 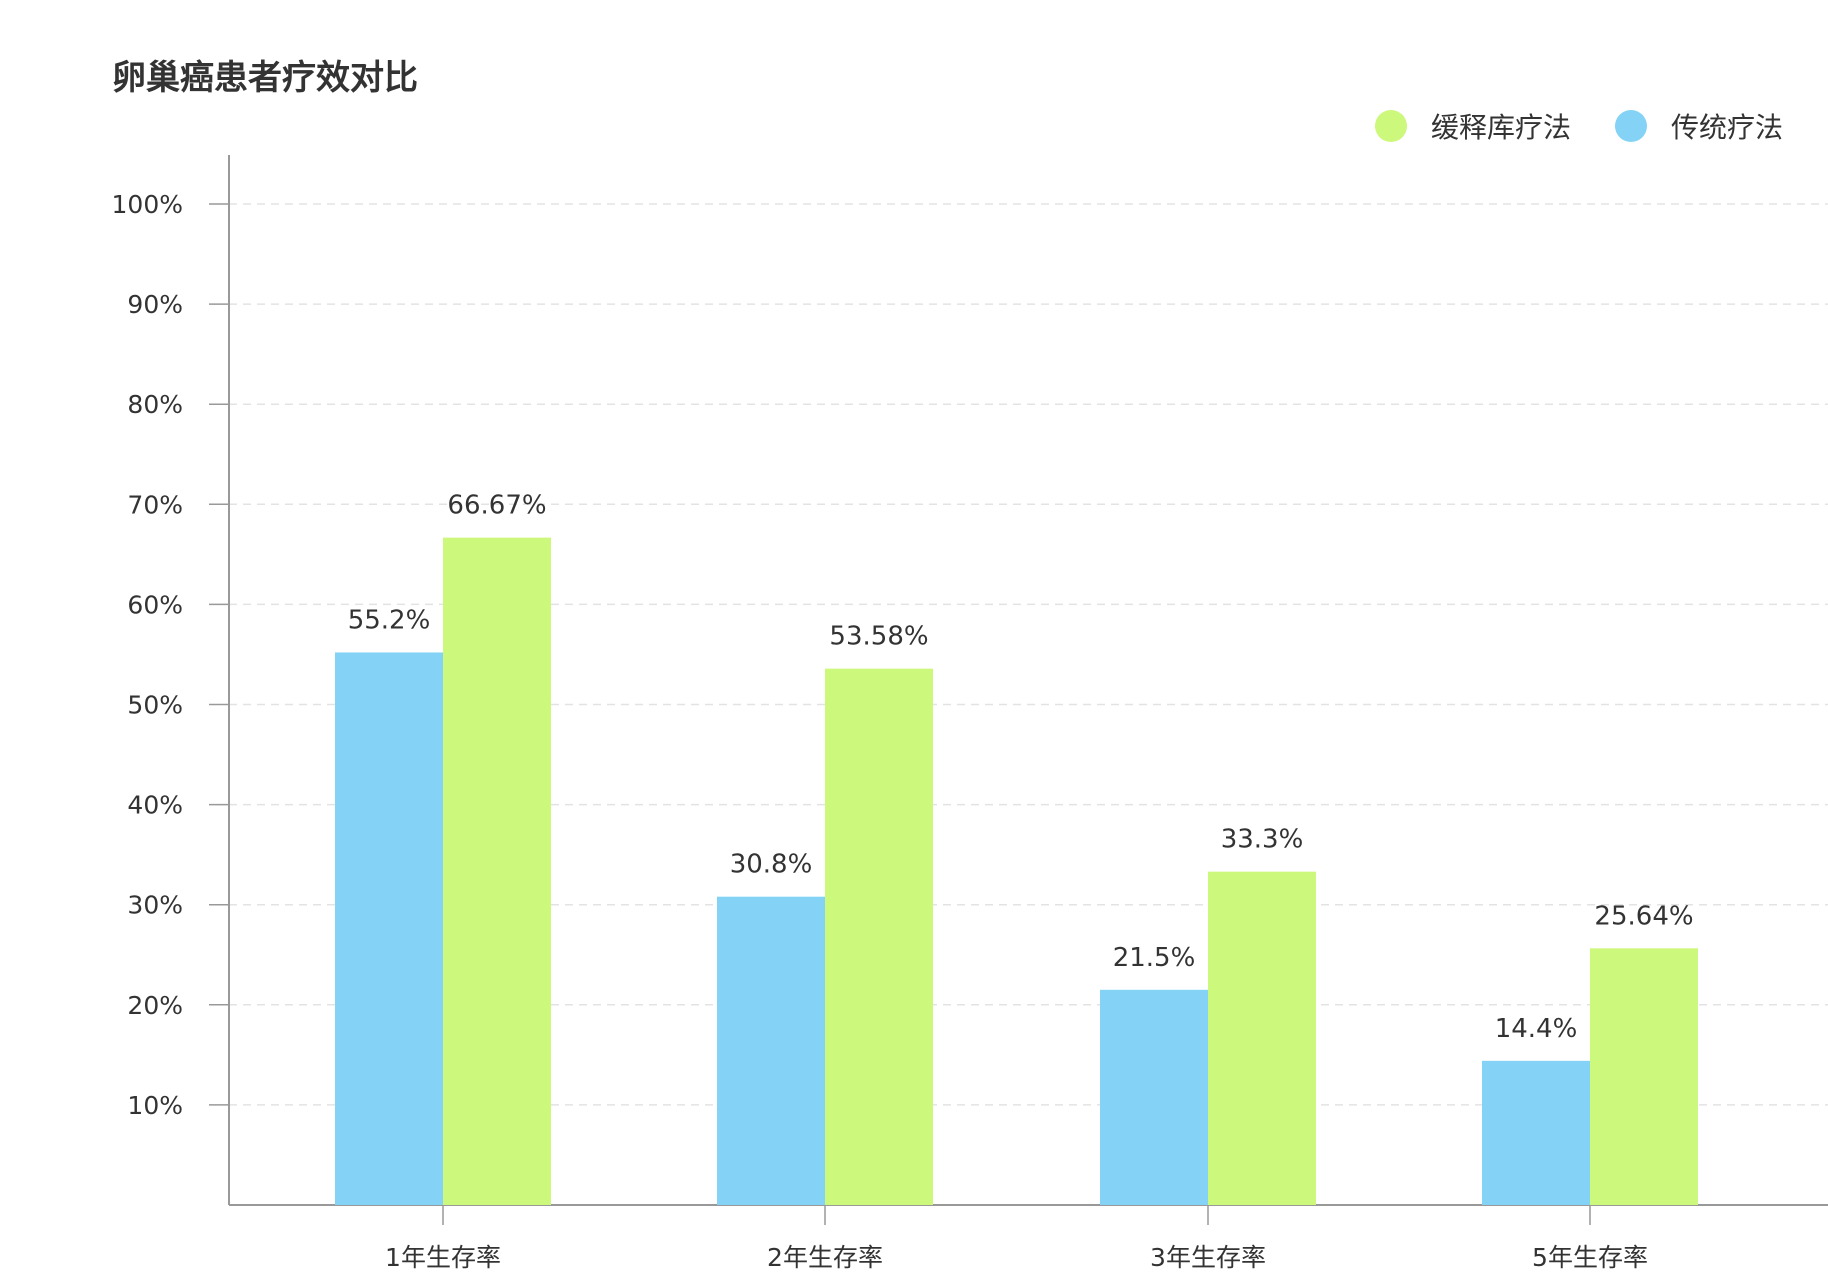 I want to click on x-tick-label: 2年生存率, so click(x=825, y=1257).